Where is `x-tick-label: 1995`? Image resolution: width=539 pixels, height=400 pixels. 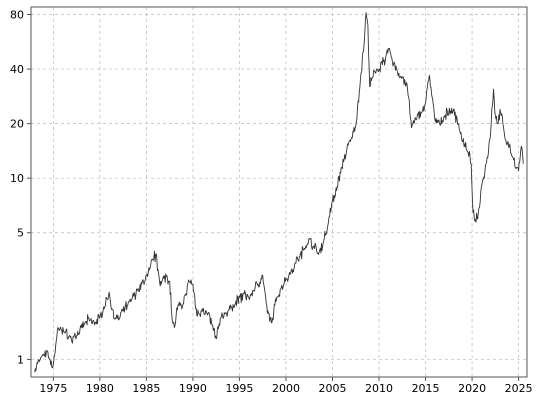
x-tick-label: 1995 is located at coordinates (239, 388).